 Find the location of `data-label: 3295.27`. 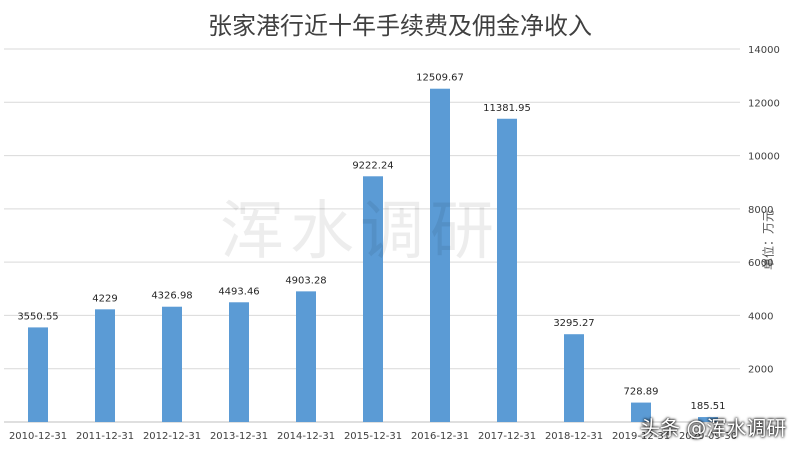

data-label: 3295.27 is located at coordinates (573, 323).